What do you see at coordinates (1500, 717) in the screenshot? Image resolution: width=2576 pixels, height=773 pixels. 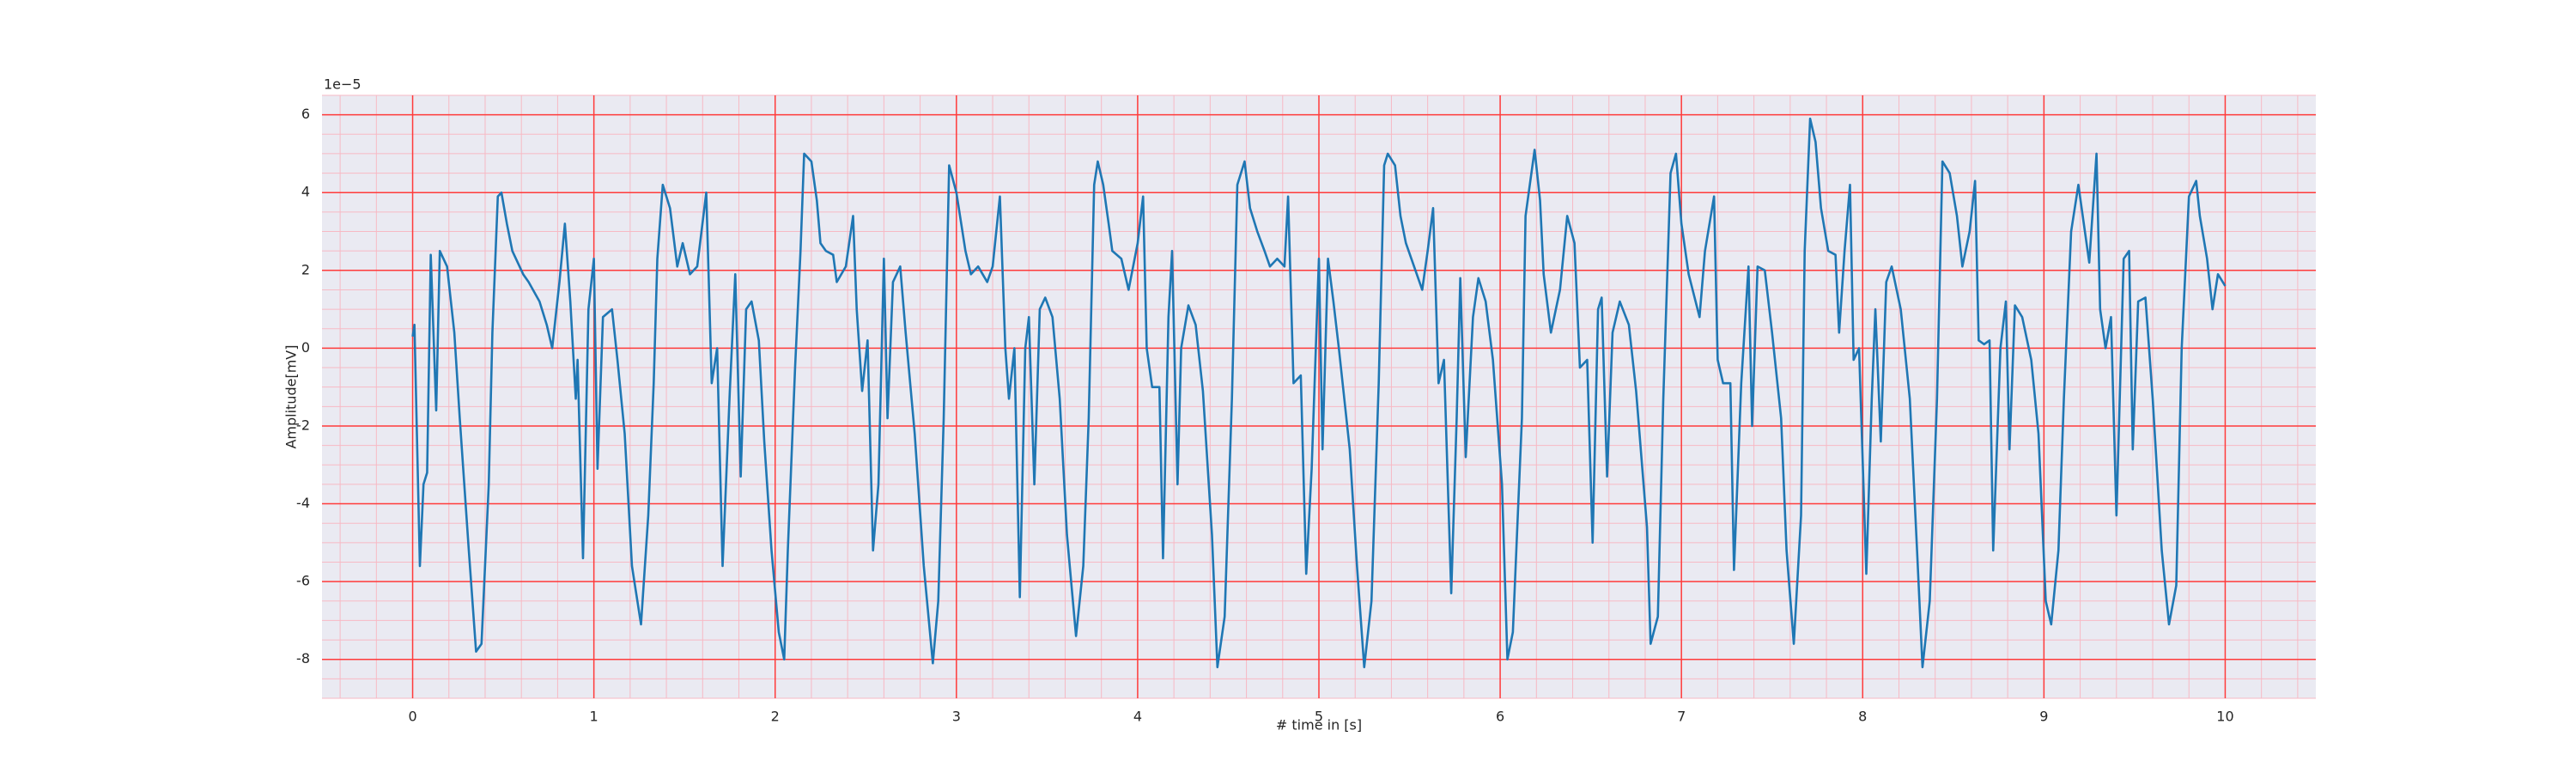 I see `x-tick-label: 6` at bounding box center [1500, 717].